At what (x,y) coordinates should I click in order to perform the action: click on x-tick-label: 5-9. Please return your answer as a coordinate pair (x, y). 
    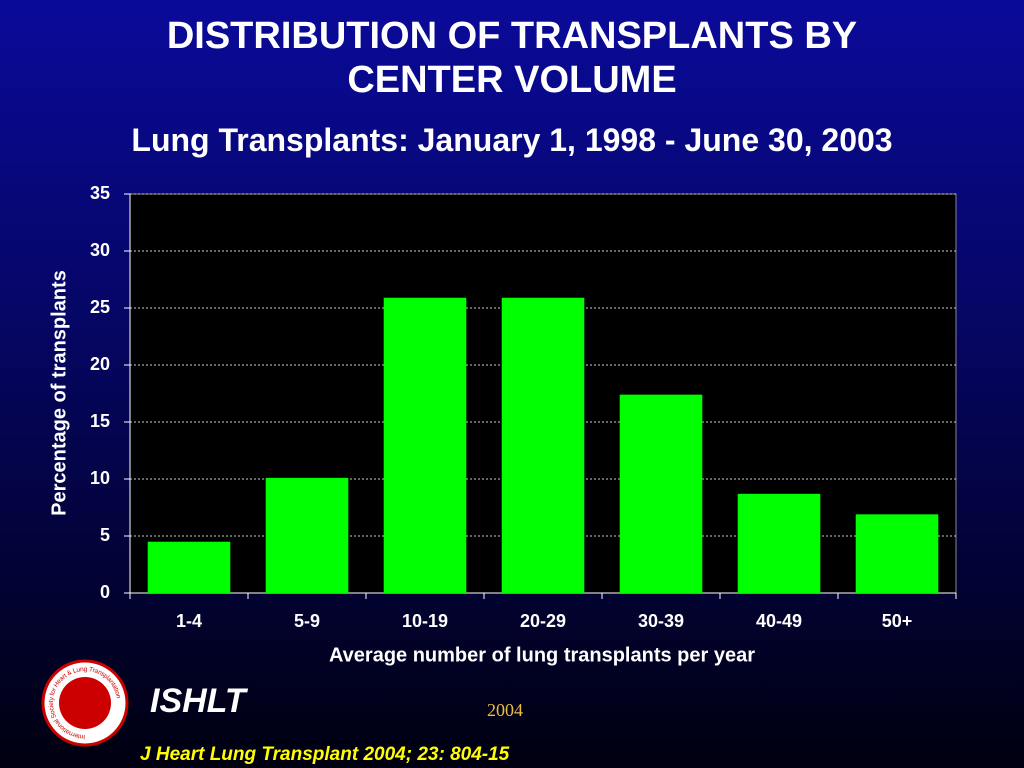
    Looking at the image, I should click on (307, 621).